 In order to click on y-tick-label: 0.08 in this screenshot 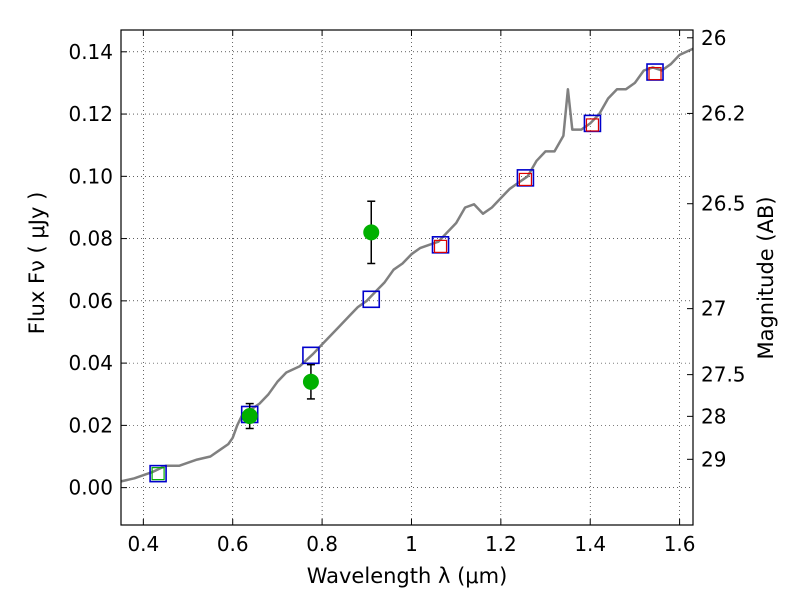, I will do `click(90, 239)`.